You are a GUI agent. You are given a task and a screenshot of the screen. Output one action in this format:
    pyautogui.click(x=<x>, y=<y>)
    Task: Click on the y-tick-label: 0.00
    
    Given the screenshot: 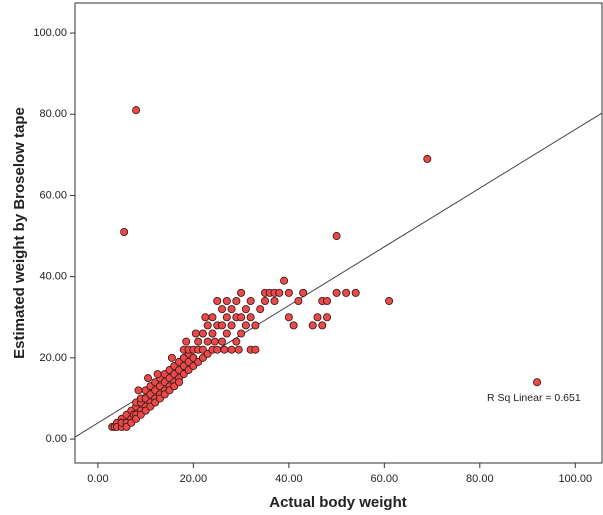 What is the action you would take?
    pyautogui.click(x=56, y=439)
    